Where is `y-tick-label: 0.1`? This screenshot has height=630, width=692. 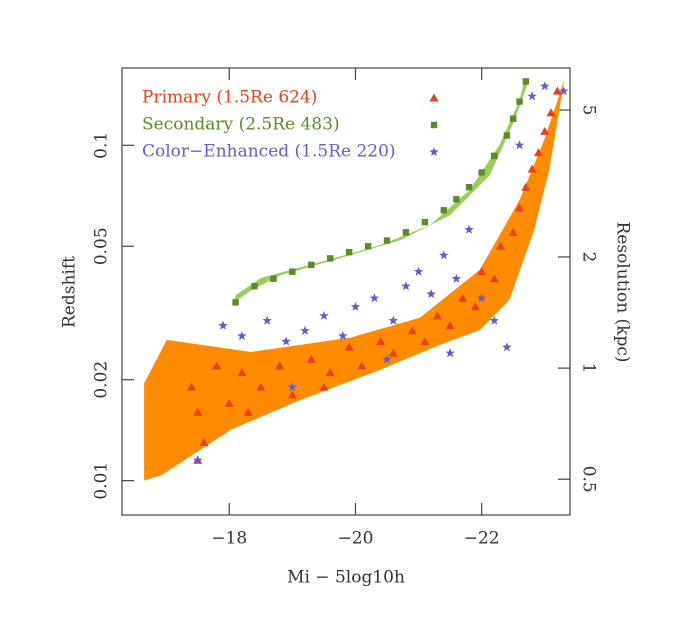 y-tick-label: 0.1 is located at coordinates (102, 145).